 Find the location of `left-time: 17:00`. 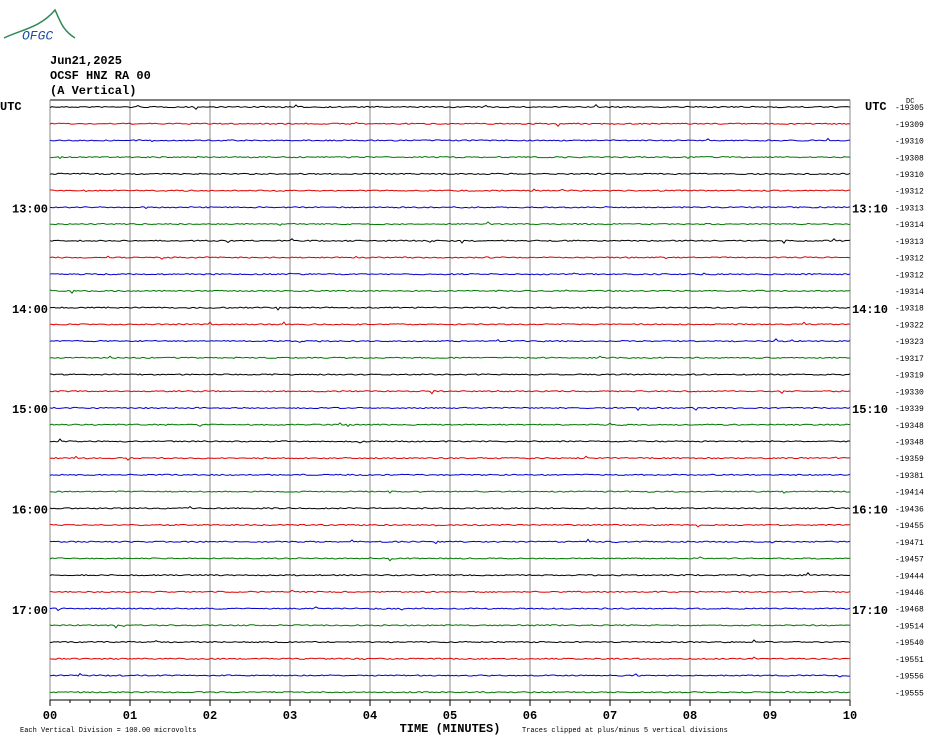

left-time: 17:00 is located at coordinates (30, 611).